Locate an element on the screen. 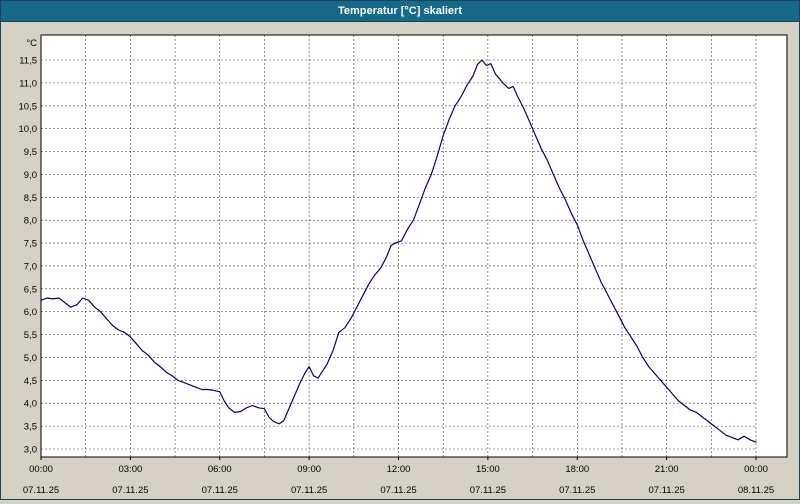  y-tick-label: 3,0 is located at coordinates (30, 450).